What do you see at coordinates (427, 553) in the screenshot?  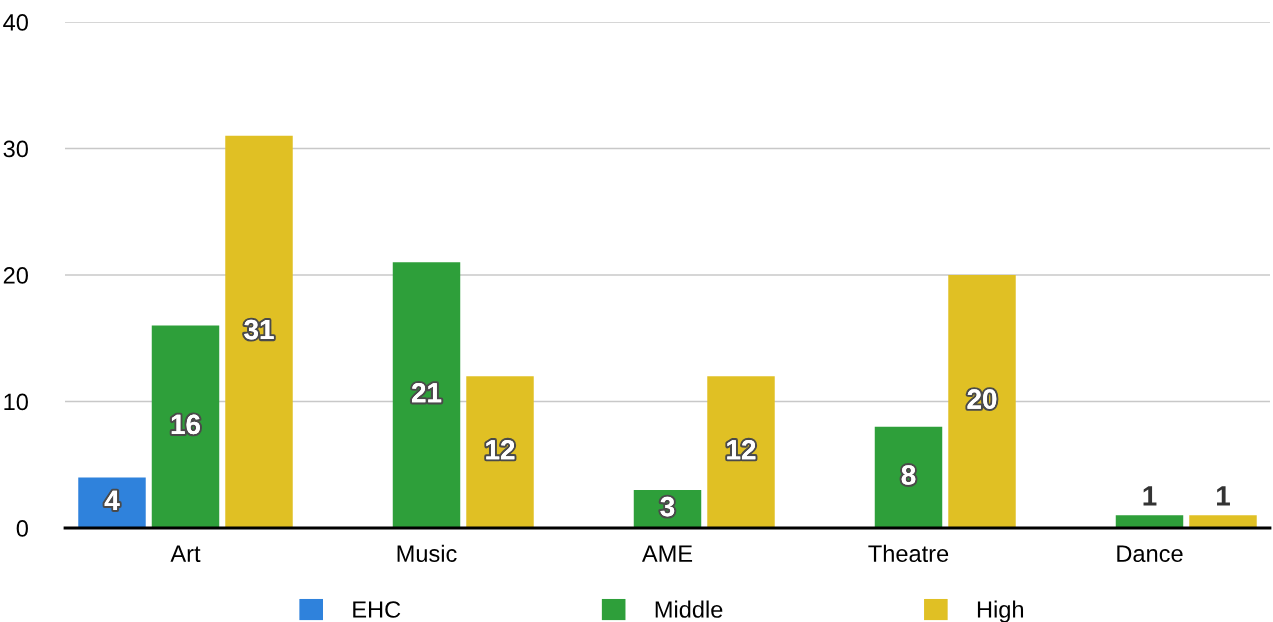 I see `x-tick-label: Music` at bounding box center [427, 553].